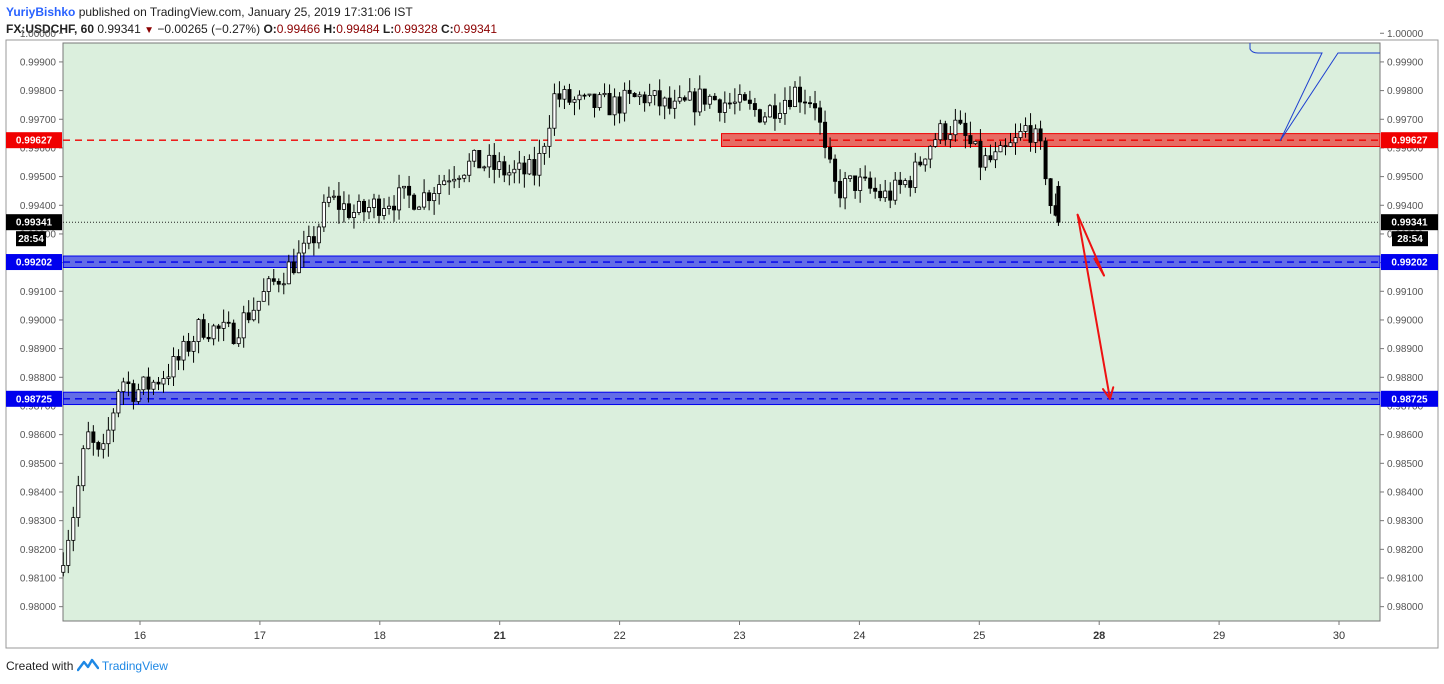  Describe the element at coordinates (38, 320) in the screenshot. I see `y-tick-label-left: 0.99000` at that location.